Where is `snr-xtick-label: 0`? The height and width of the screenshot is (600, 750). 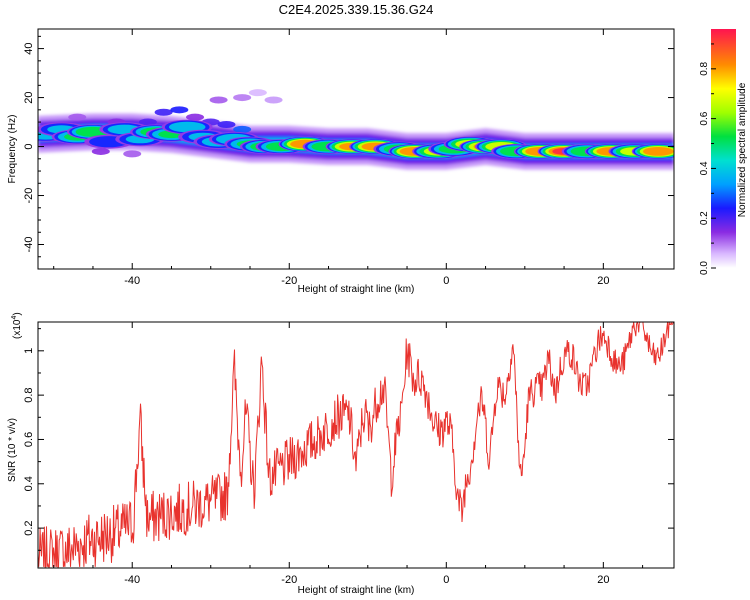
snr-xtick-label: 0 is located at coordinates (446, 580).